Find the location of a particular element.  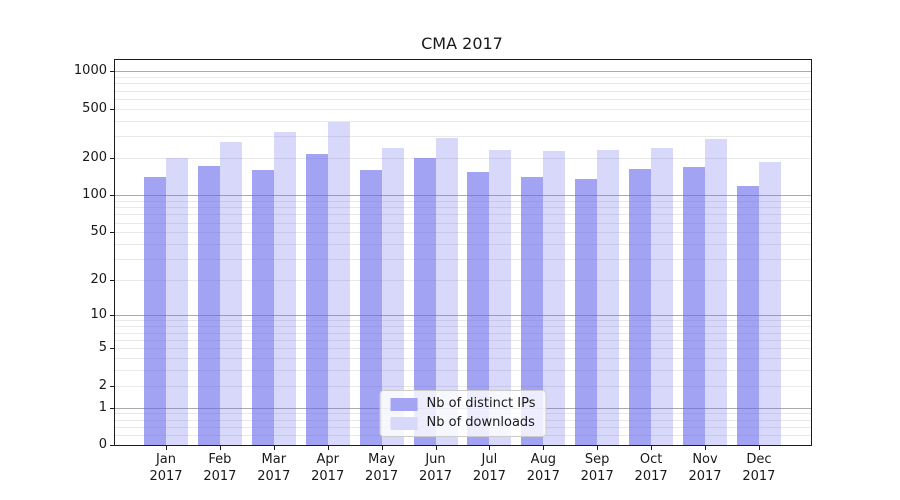

x-tick-aug is located at coordinates (544, 448).